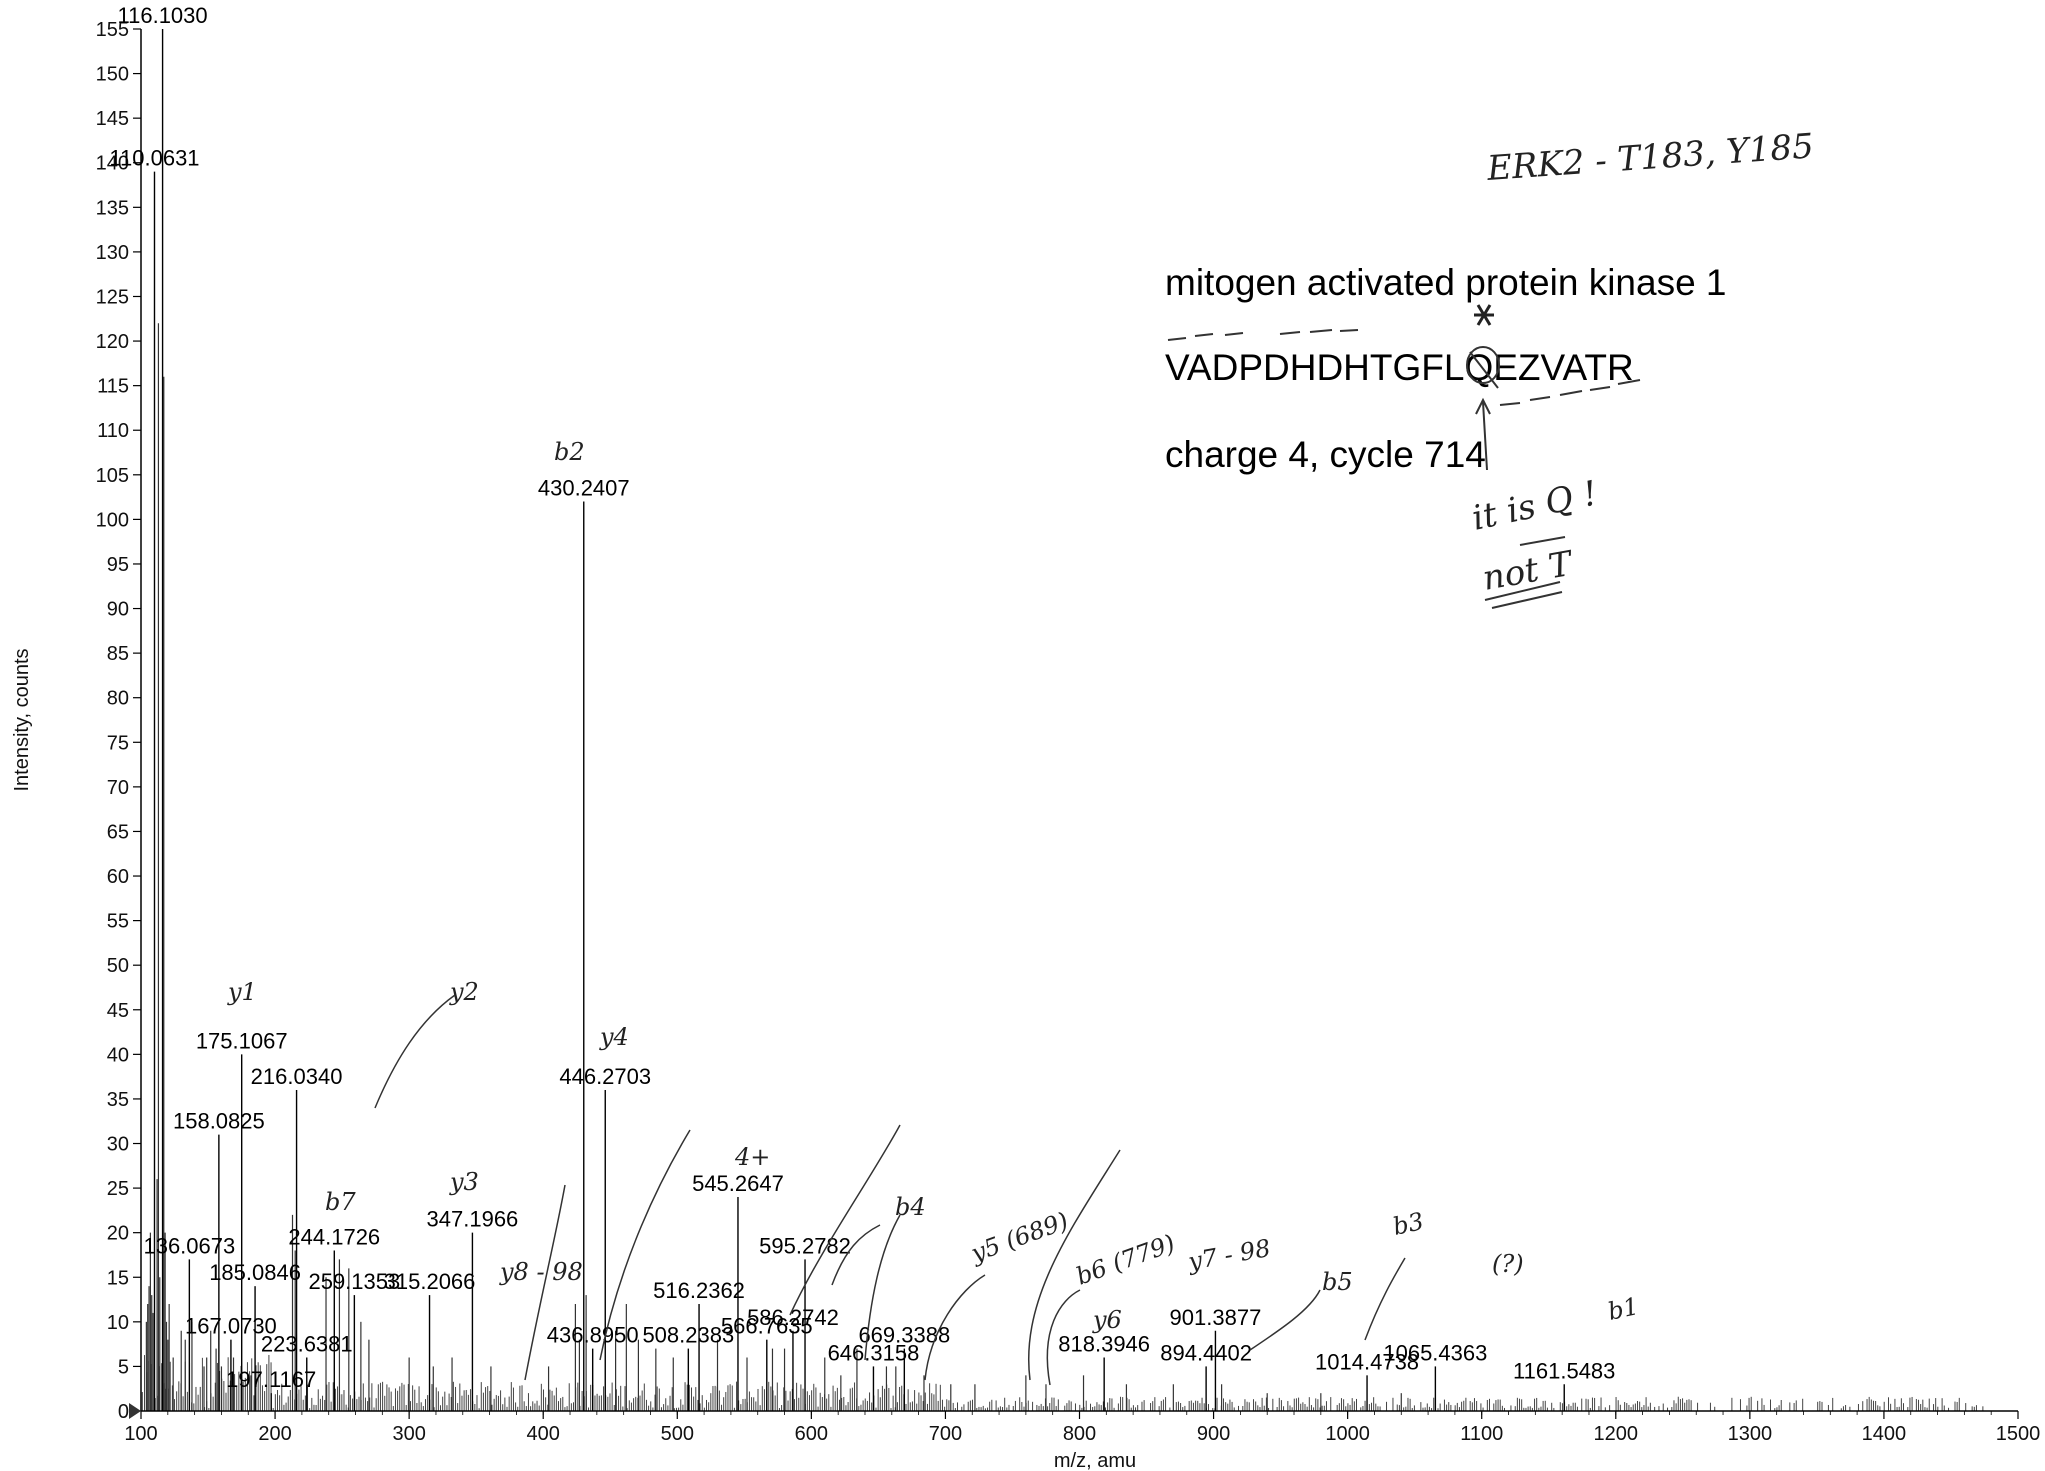  What do you see at coordinates (593, 1335) in the screenshot?
I see `peak-label: 436.8950` at bounding box center [593, 1335].